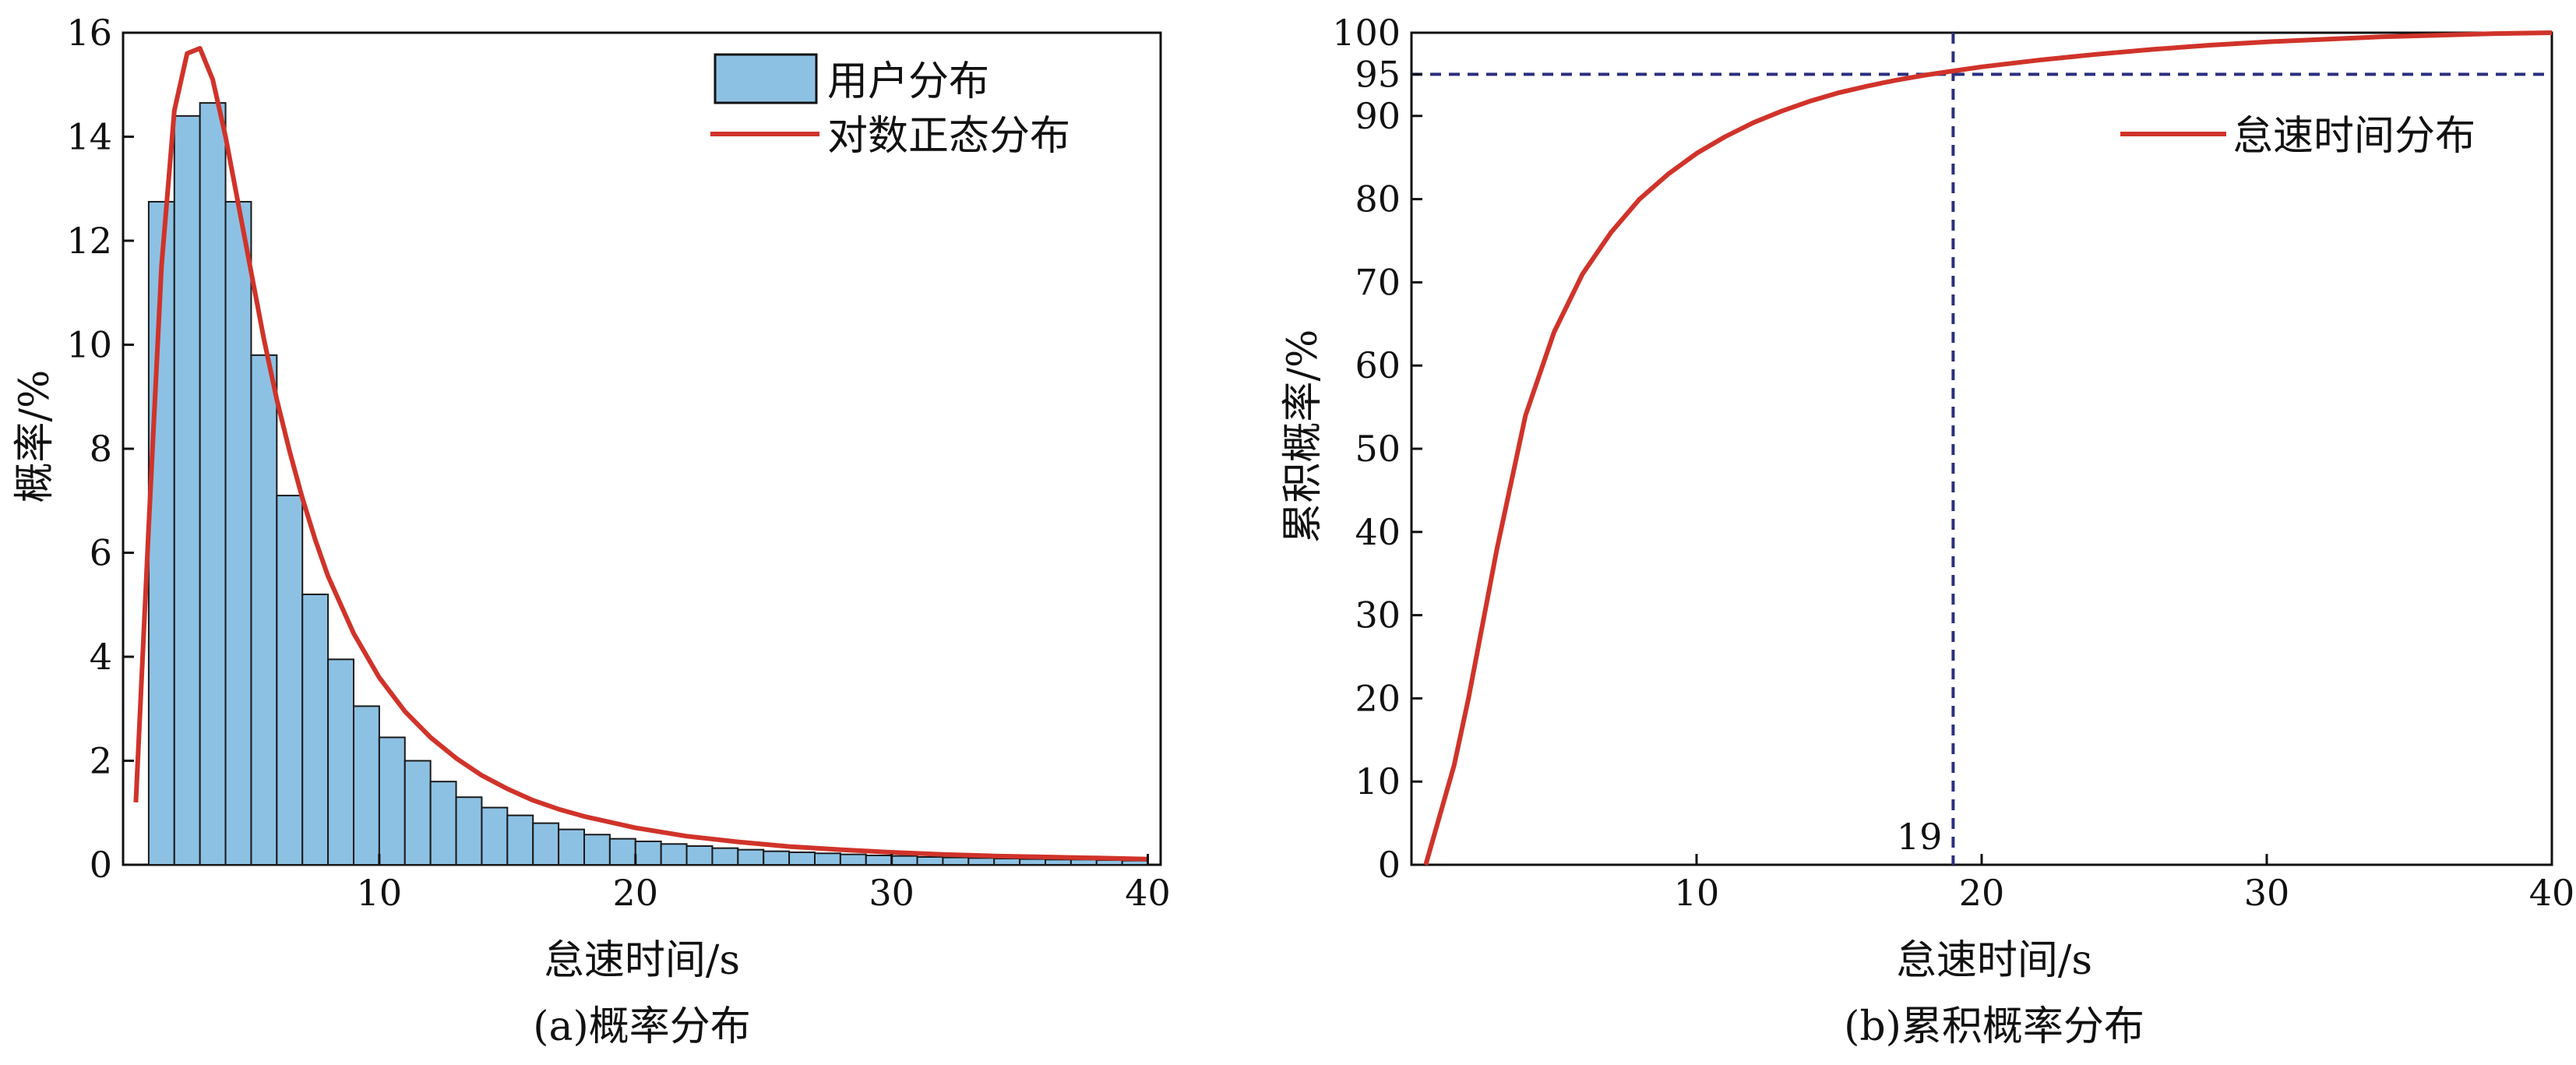 The image size is (2576, 1065). Describe the element at coordinates (1994, 960) in the screenshot. I see `chart-b-x-axis-title: 怠速时间/s` at that location.